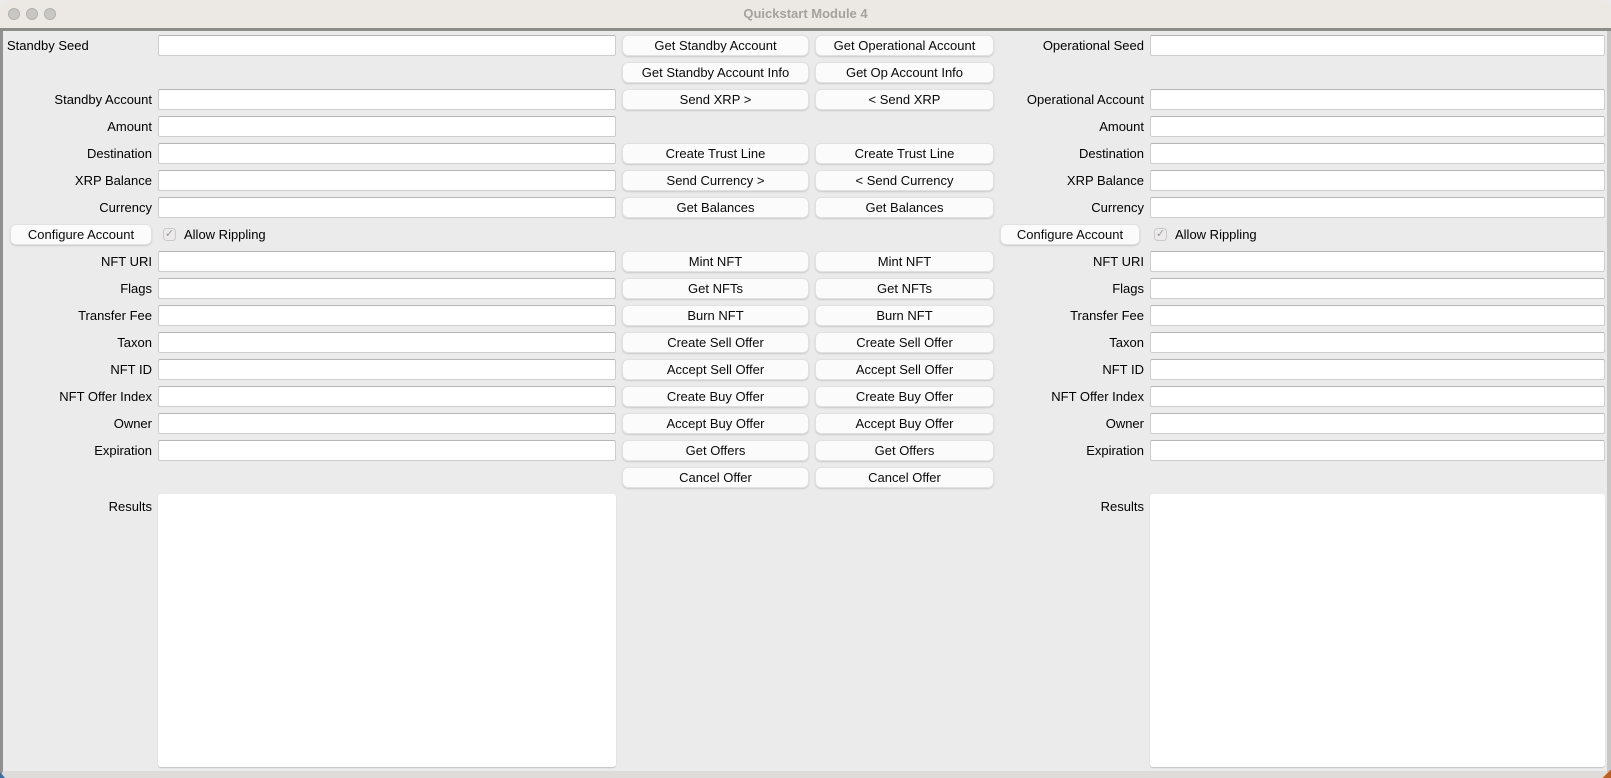 The width and height of the screenshot is (1611, 778). What do you see at coordinates (1377, 45) in the screenshot?
I see `operational-seed-input` at bounding box center [1377, 45].